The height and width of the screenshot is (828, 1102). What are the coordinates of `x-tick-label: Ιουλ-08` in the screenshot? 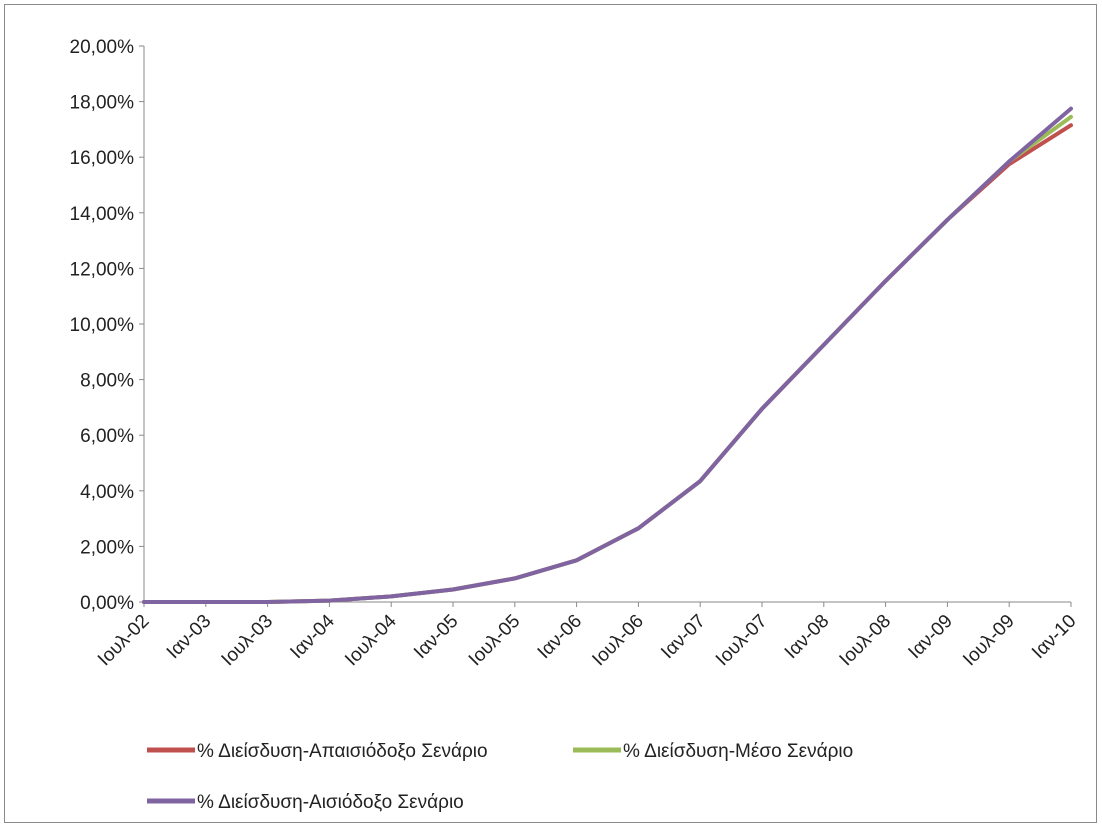 It's located at (866, 641).